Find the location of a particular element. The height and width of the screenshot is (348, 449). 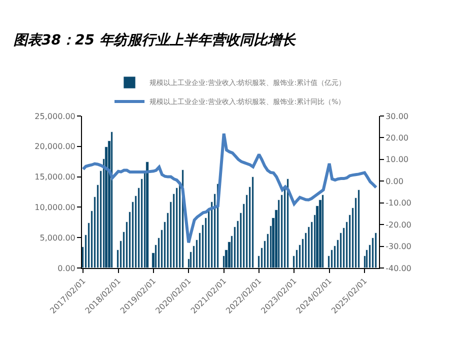

y2-tick-label: -10.00 is located at coordinates (399, 203).